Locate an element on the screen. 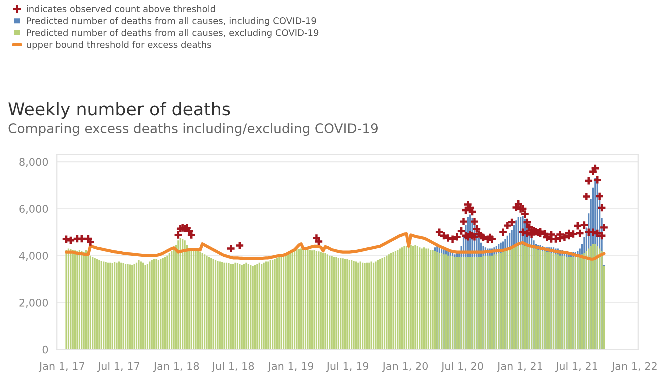 This screenshot has width=672, height=378. y-tick-label: 4,000 is located at coordinates (33, 256).